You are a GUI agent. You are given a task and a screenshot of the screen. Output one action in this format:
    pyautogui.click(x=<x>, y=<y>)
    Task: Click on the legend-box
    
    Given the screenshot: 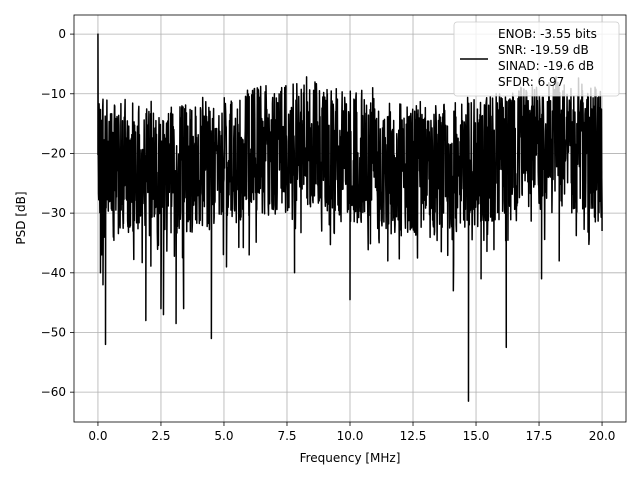 What is the action you would take?
    pyautogui.click(x=536, y=59)
    